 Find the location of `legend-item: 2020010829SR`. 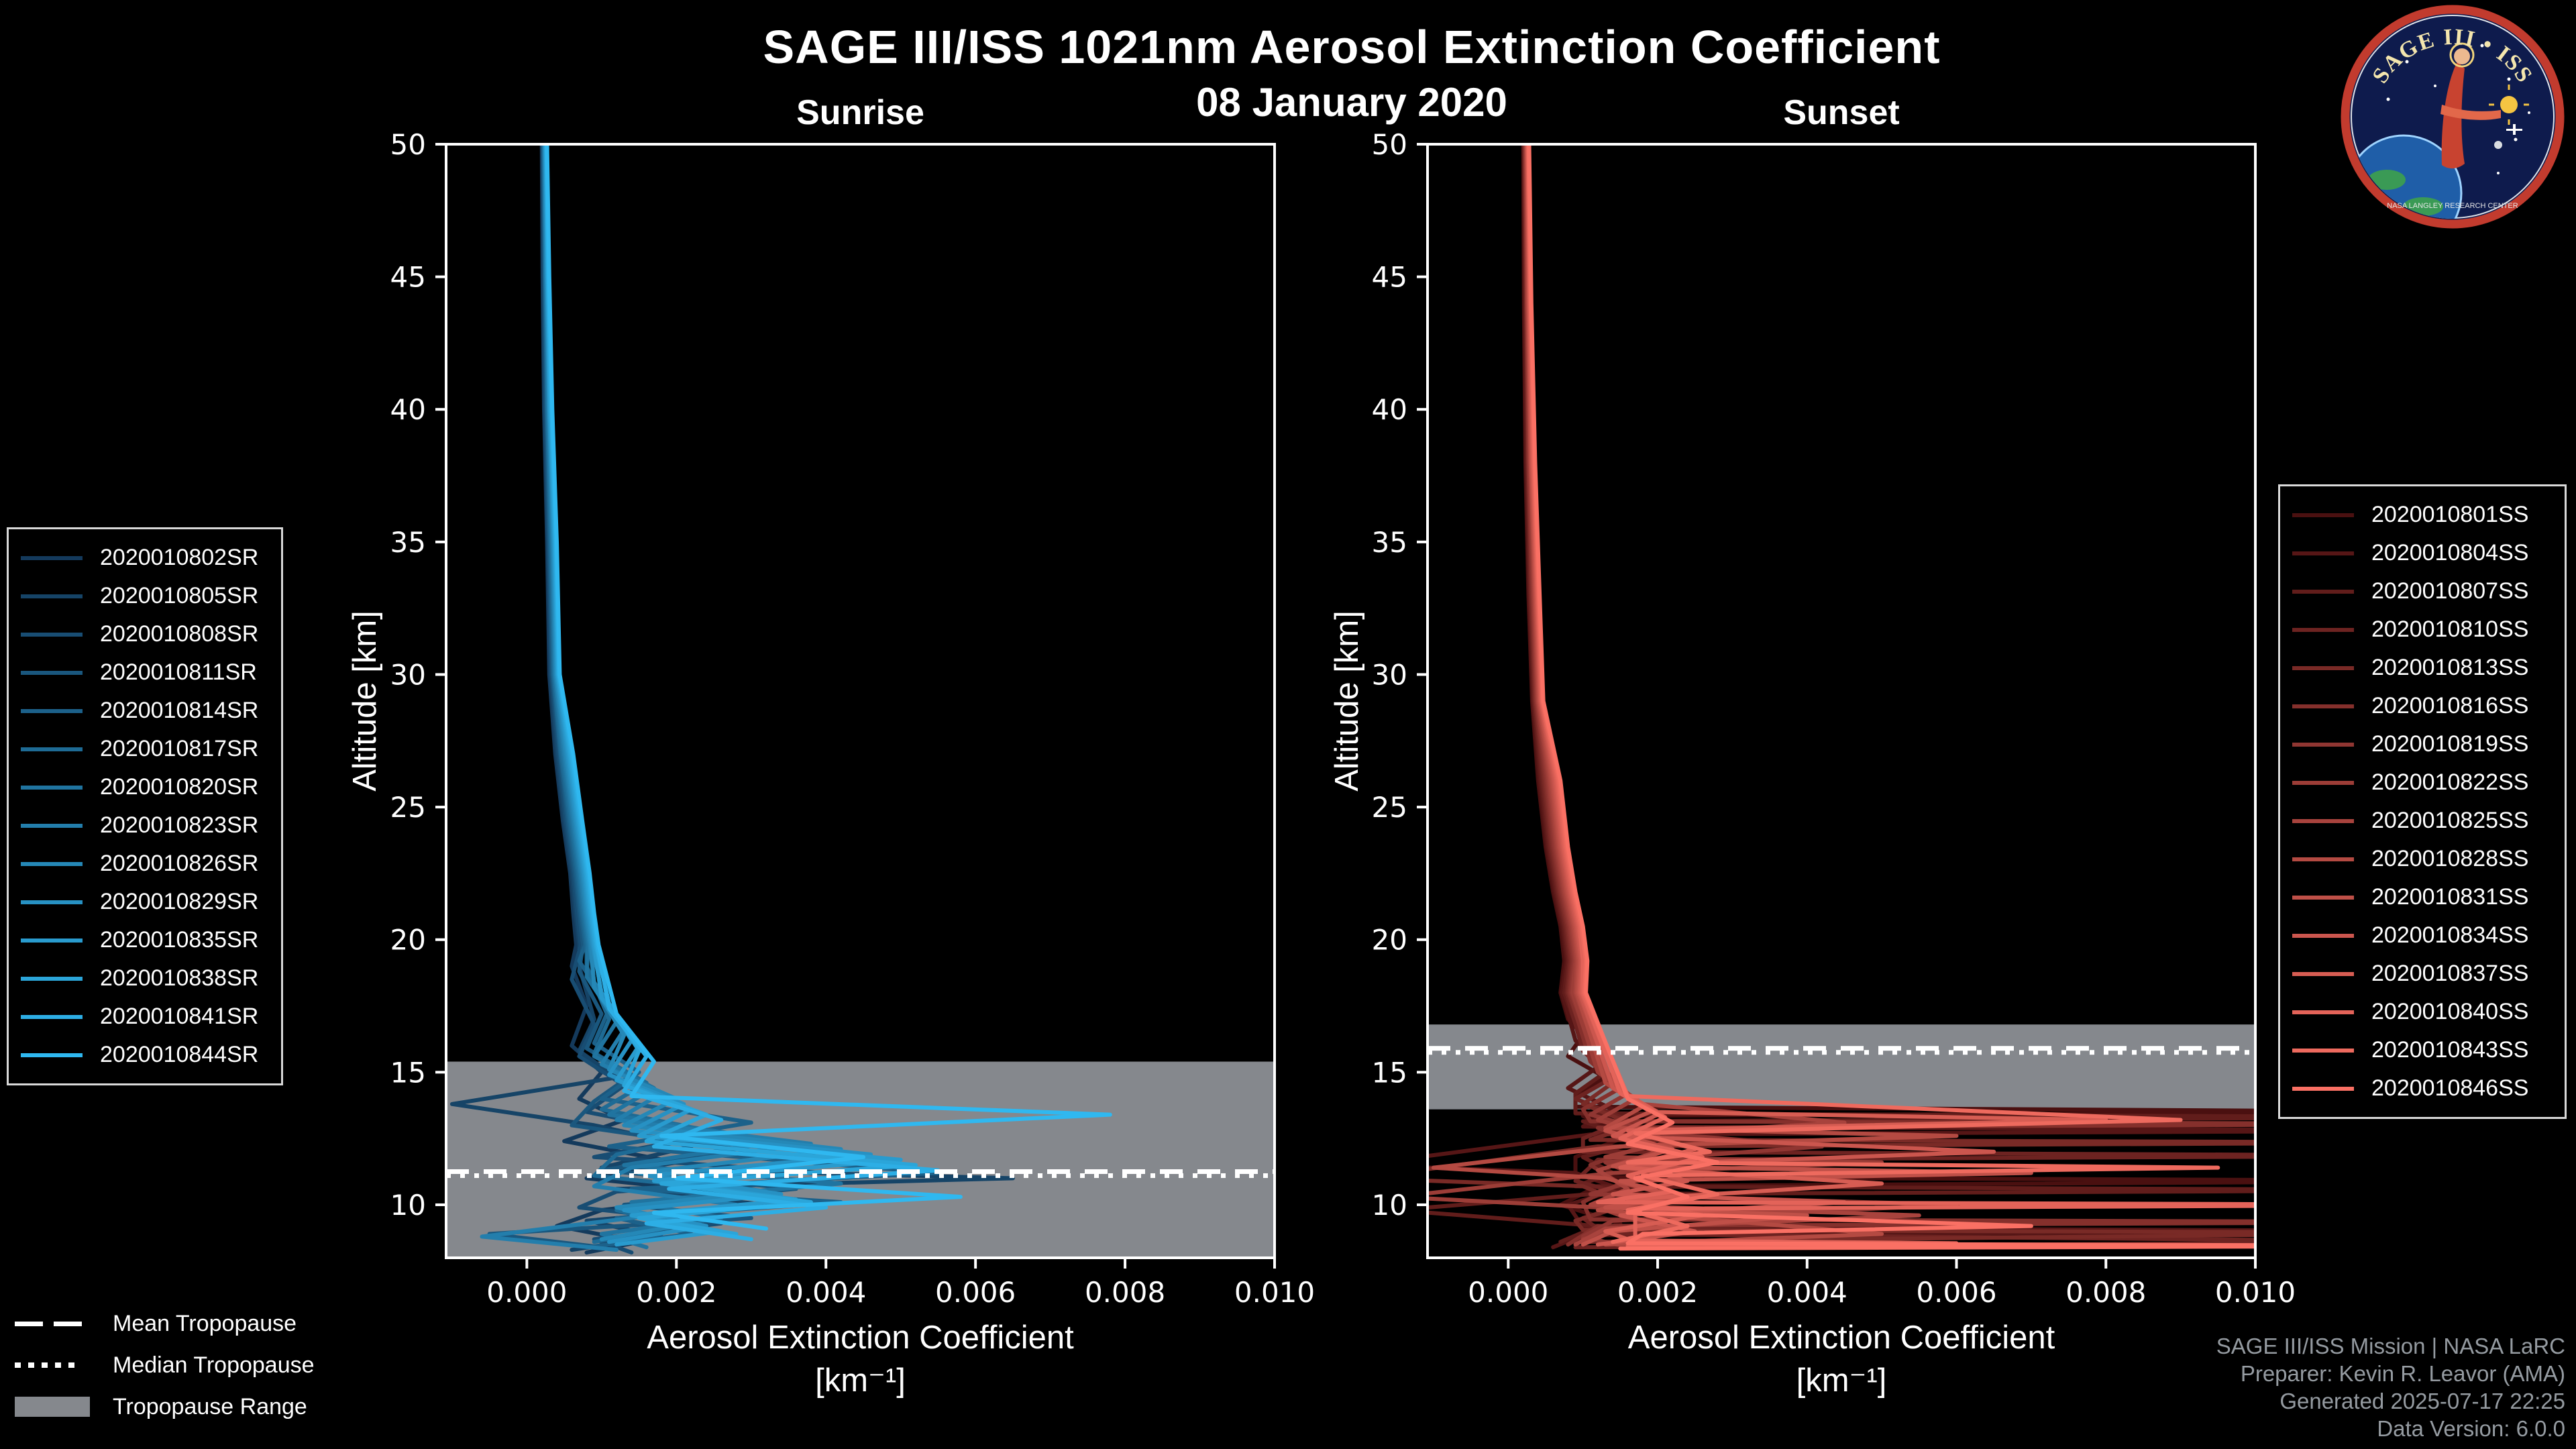

legend-item: 2020010829SR is located at coordinates (145, 902).